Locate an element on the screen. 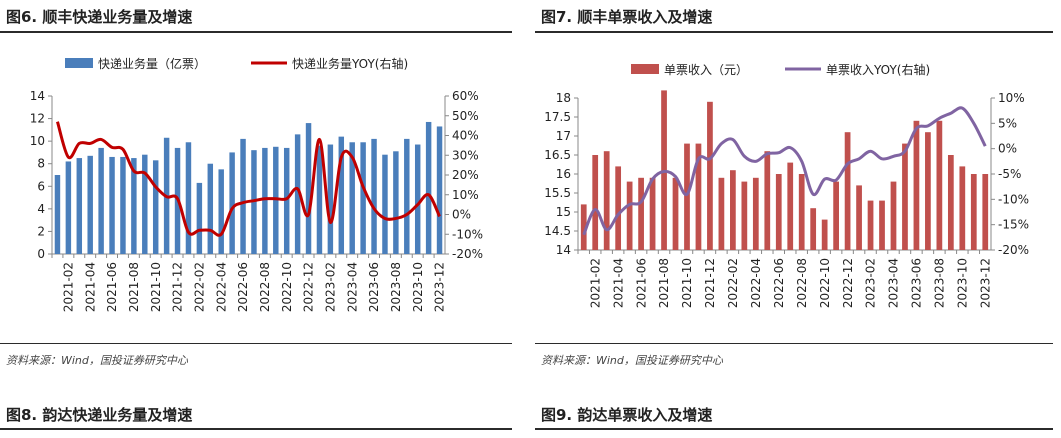 The height and width of the screenshot is (438, 1061). bottom-divider is located at coordinates (256, 429).